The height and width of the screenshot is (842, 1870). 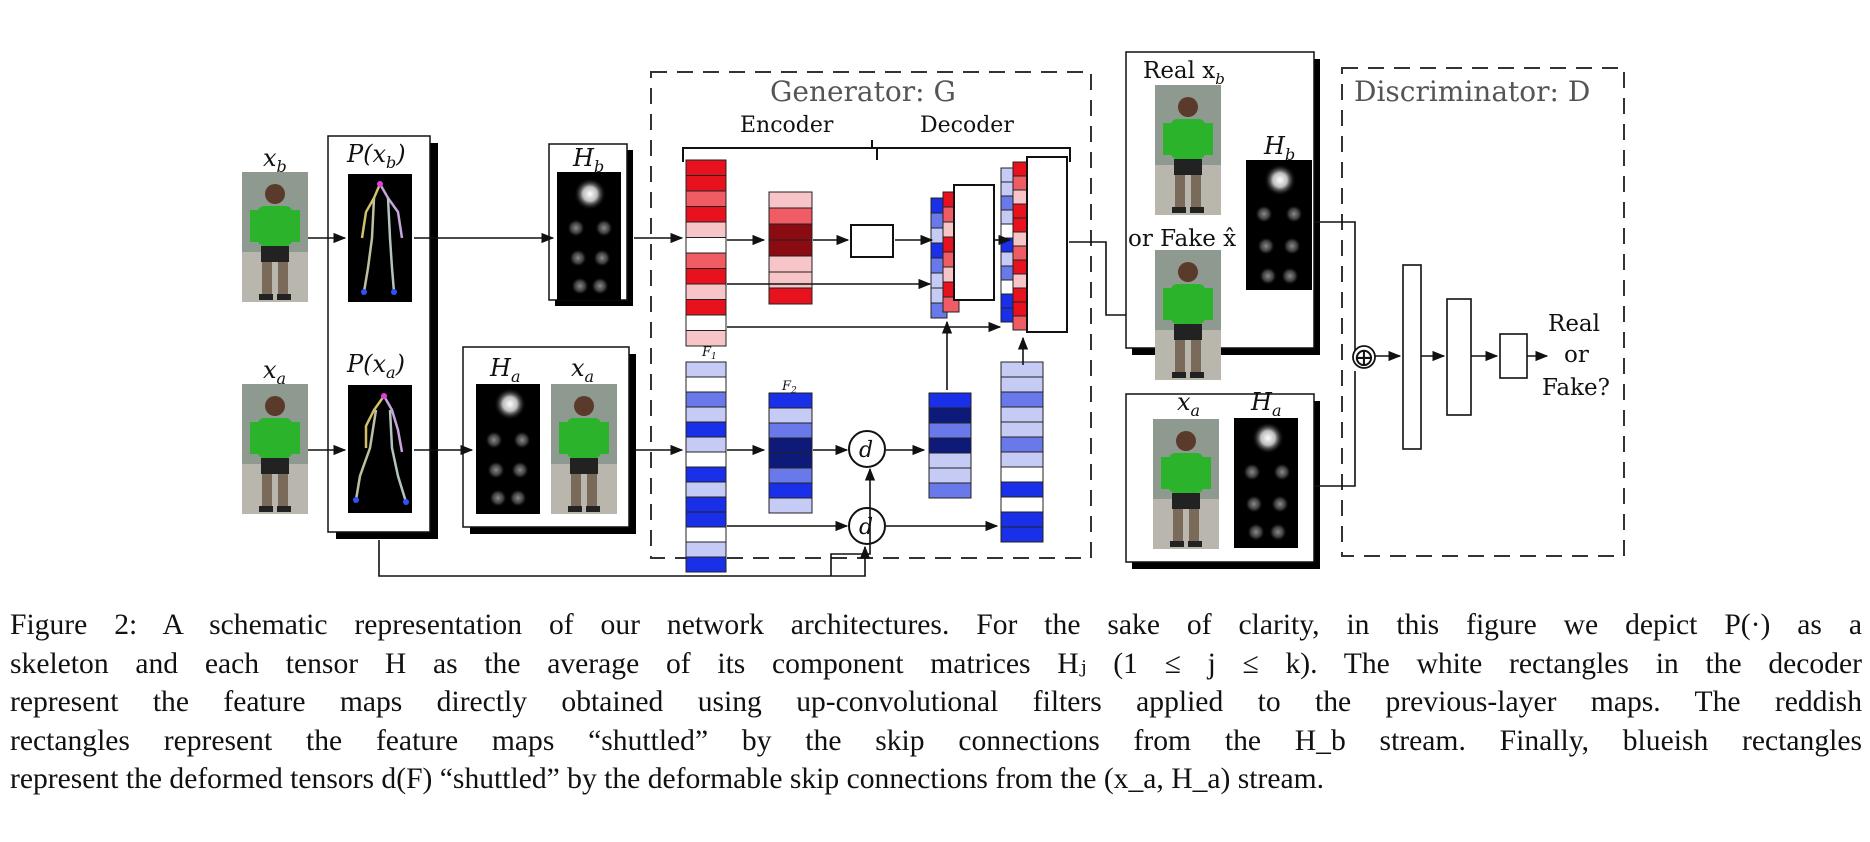 I want to click on skeleton-b-icon, so click(x=382, y=238).